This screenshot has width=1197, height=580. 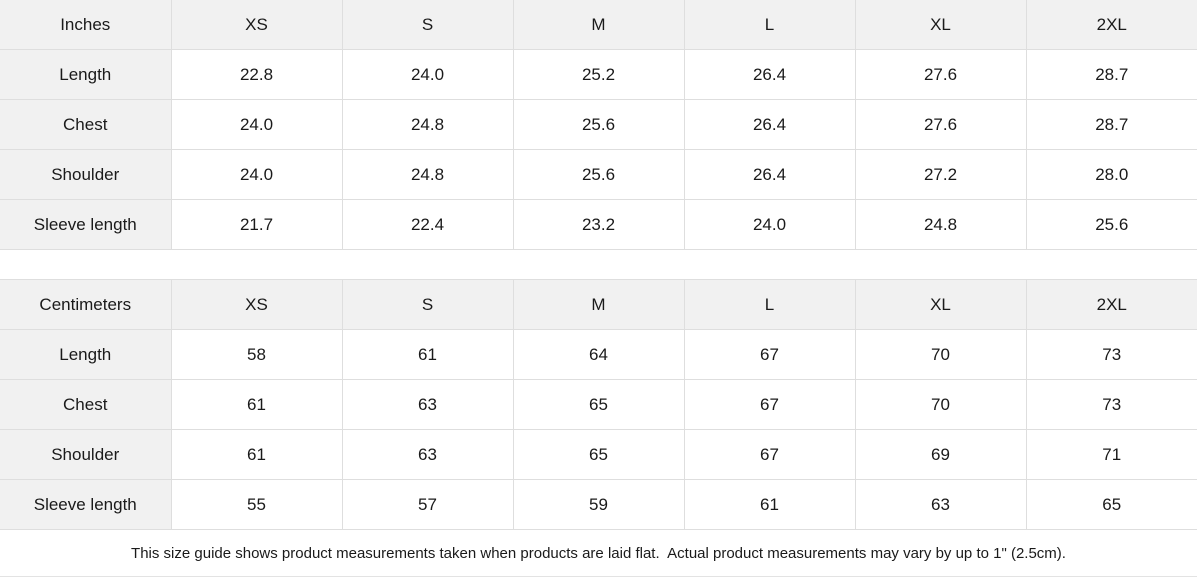 I want to click on value-cell: 22.4, so click(x=427, y=224).